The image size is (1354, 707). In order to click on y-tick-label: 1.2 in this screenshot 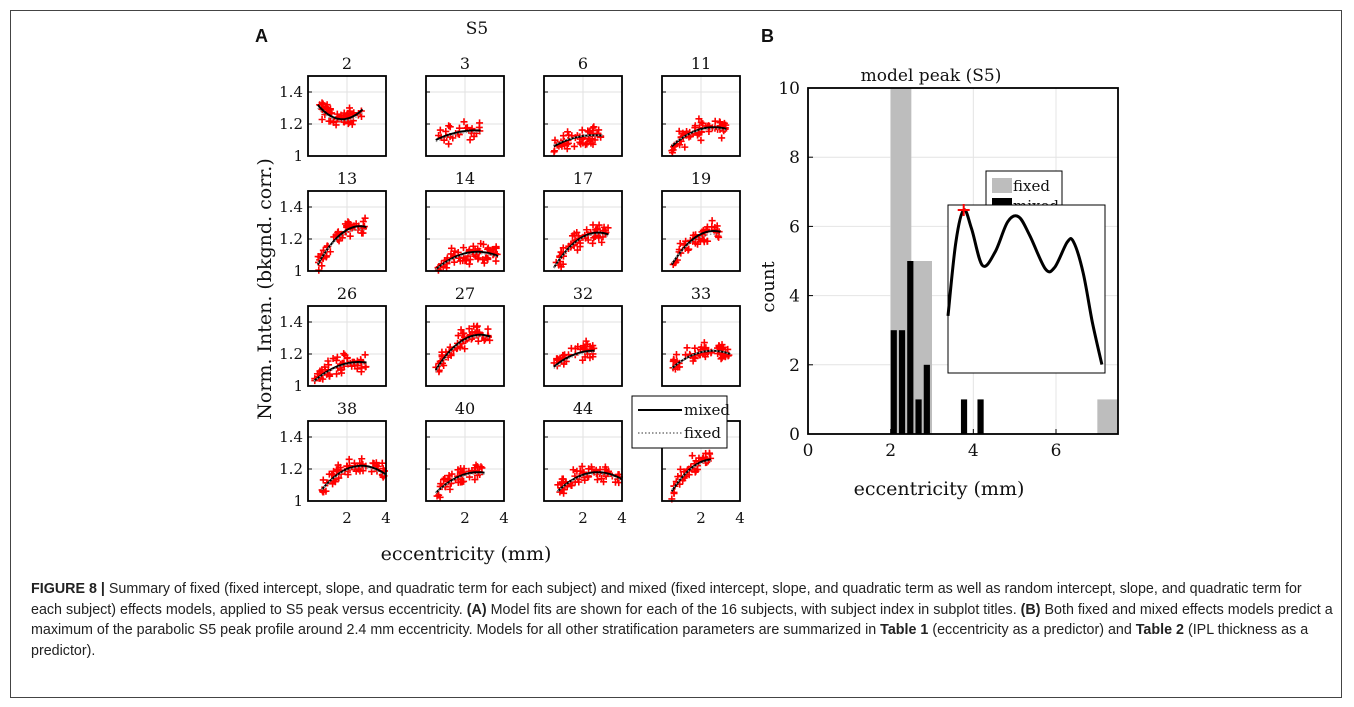, I will do `click(291, 124)`.